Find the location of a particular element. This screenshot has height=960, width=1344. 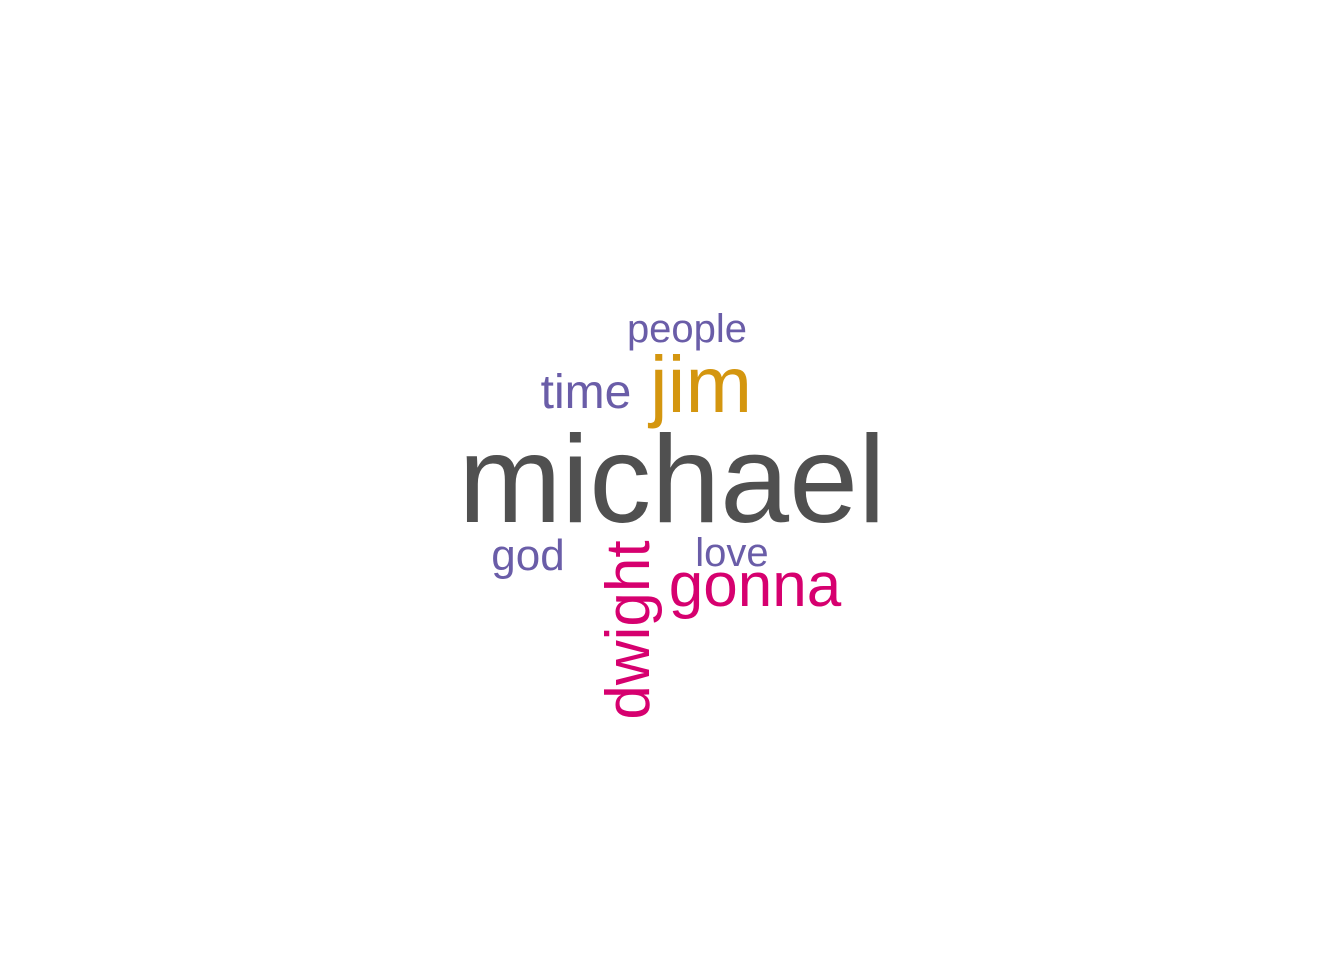

word-michael: michael is located at coordinates (671, 480).